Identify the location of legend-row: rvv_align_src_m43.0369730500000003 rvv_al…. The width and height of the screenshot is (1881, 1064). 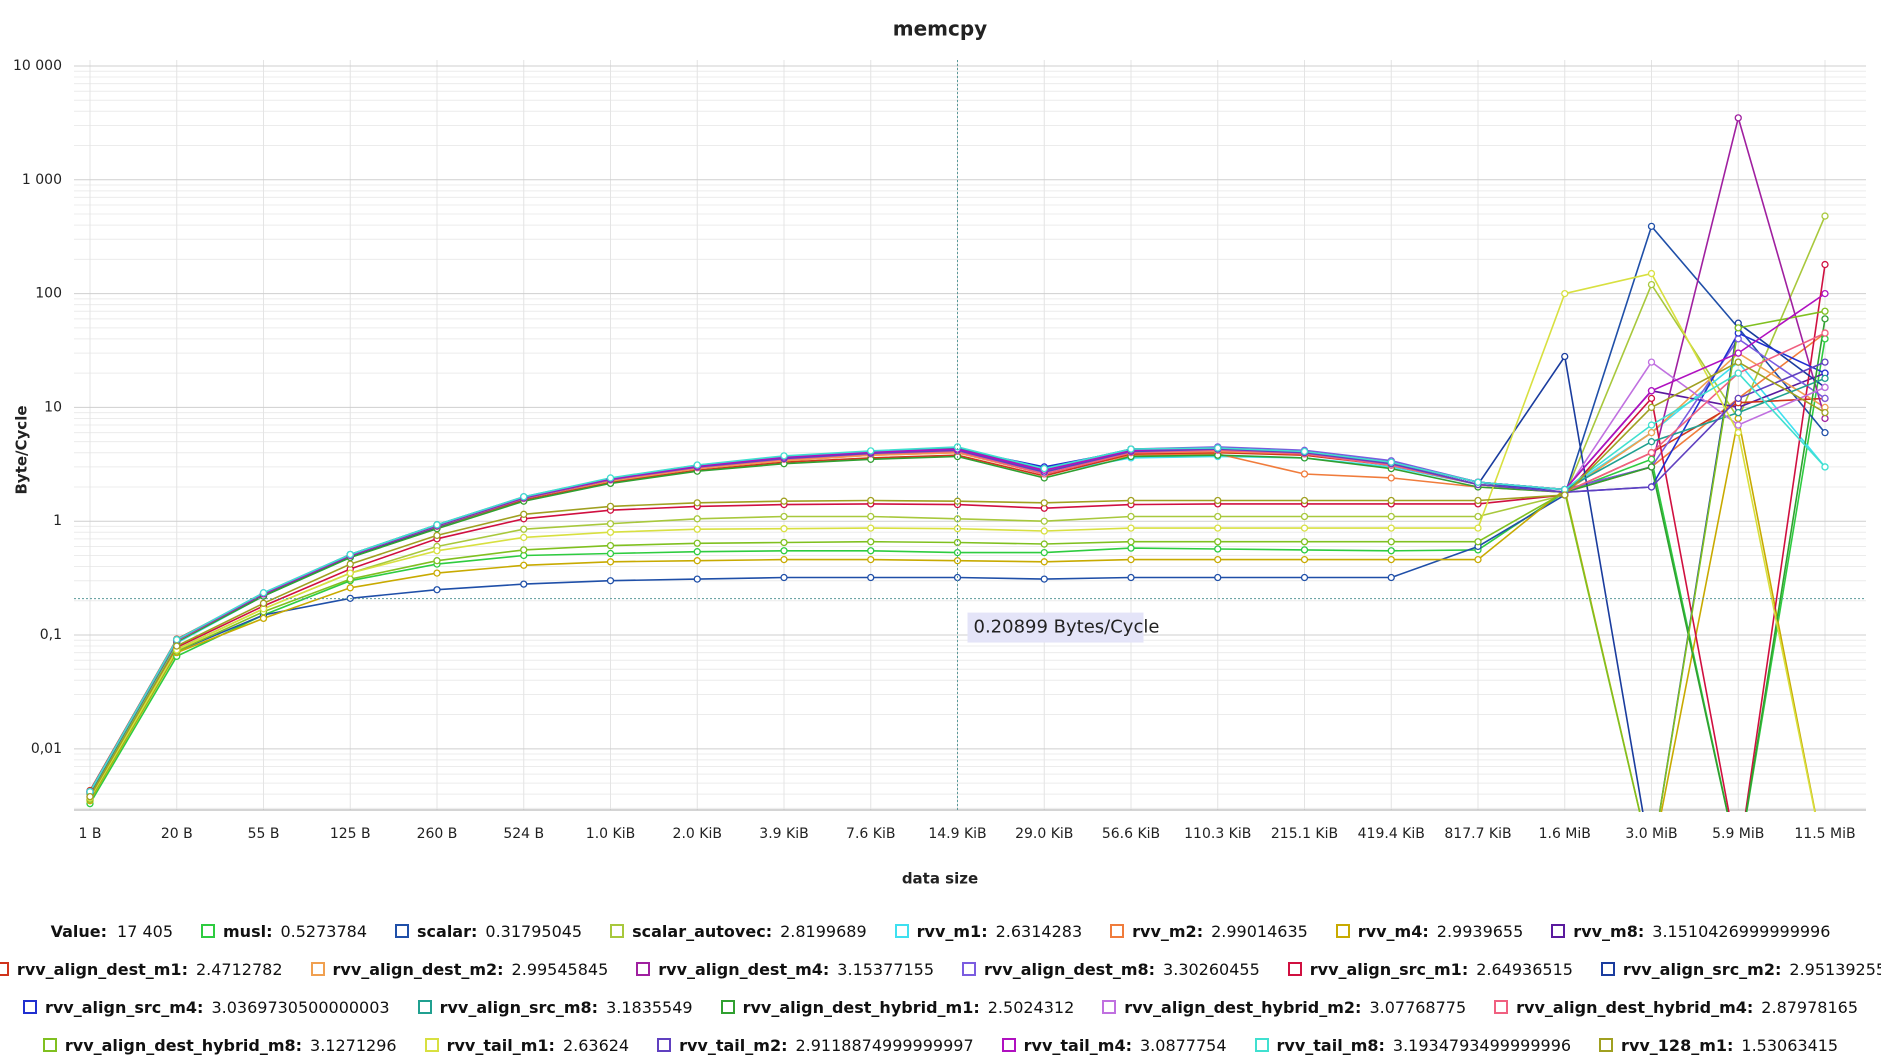
(940, 1007).